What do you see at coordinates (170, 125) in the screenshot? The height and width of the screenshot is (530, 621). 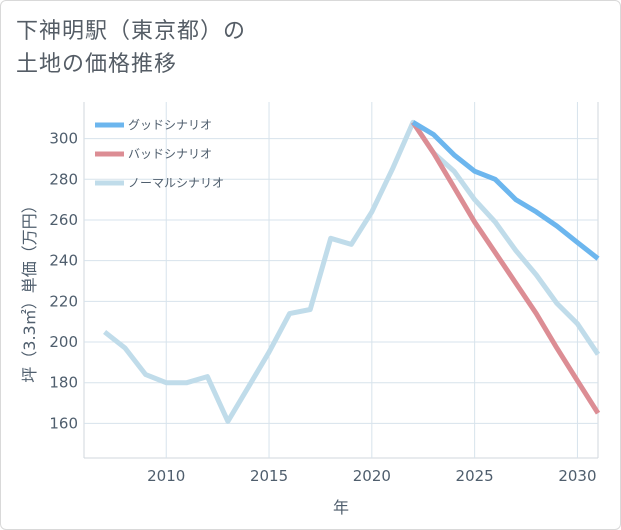 I see `legend-label-0: グッドシナリオ` at bounding box center [170, 125].